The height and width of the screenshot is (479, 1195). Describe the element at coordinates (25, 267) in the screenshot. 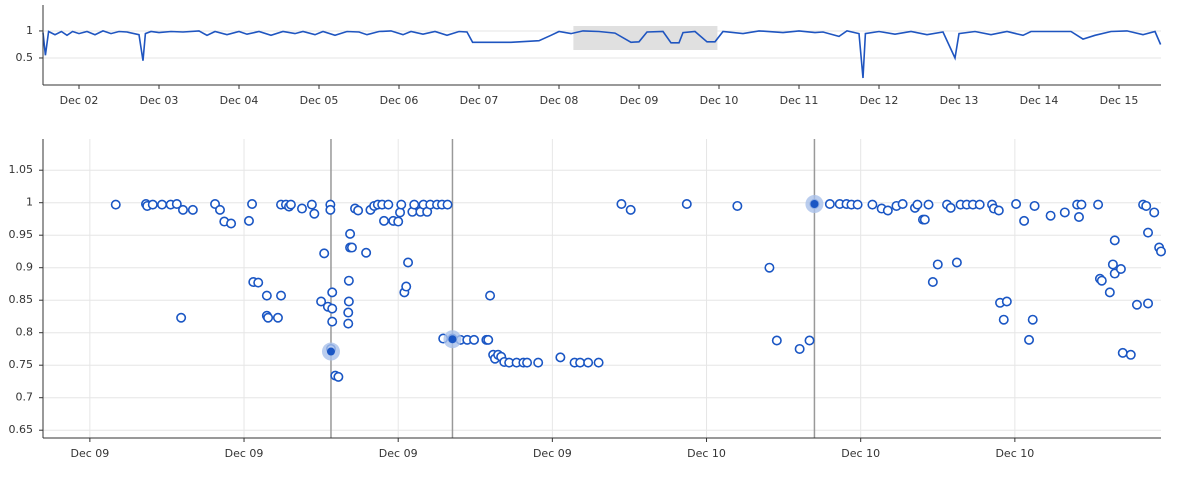

I see `y-tick-label: 0.9` at that location.